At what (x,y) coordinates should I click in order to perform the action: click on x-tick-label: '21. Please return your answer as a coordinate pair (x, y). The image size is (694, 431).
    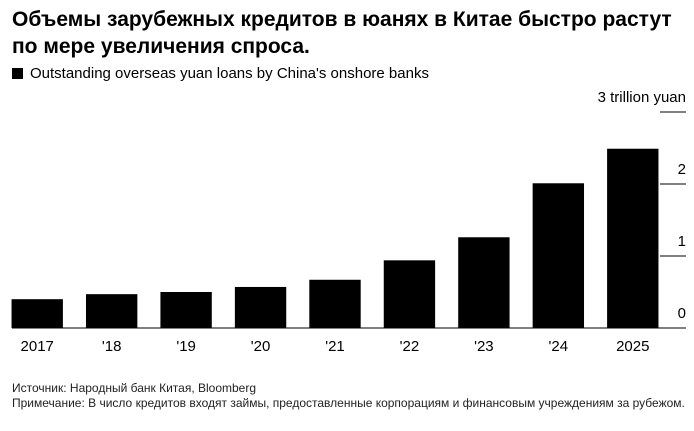
    Looking at the image, I should click on (335, 346).